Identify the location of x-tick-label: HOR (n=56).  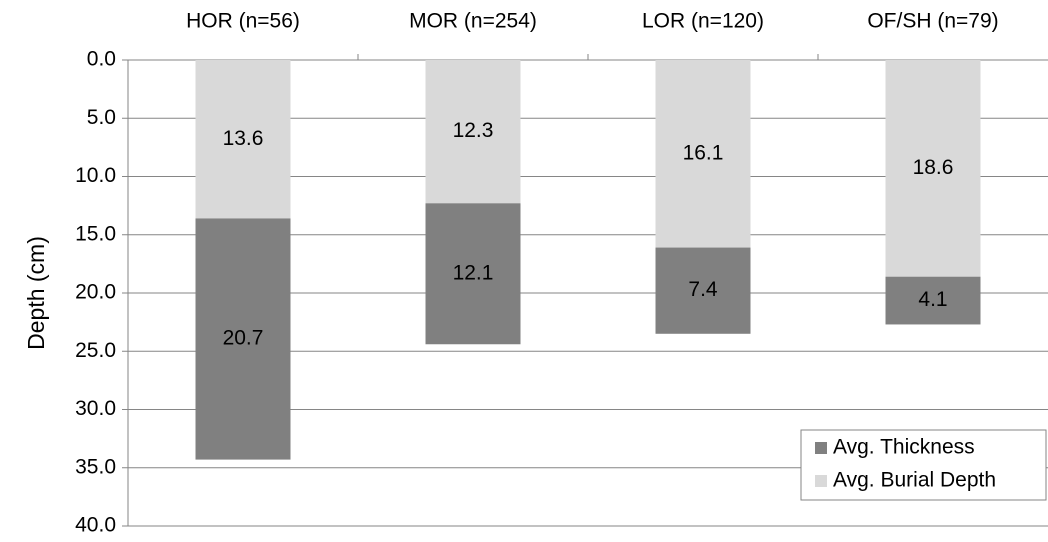
(243, 21).